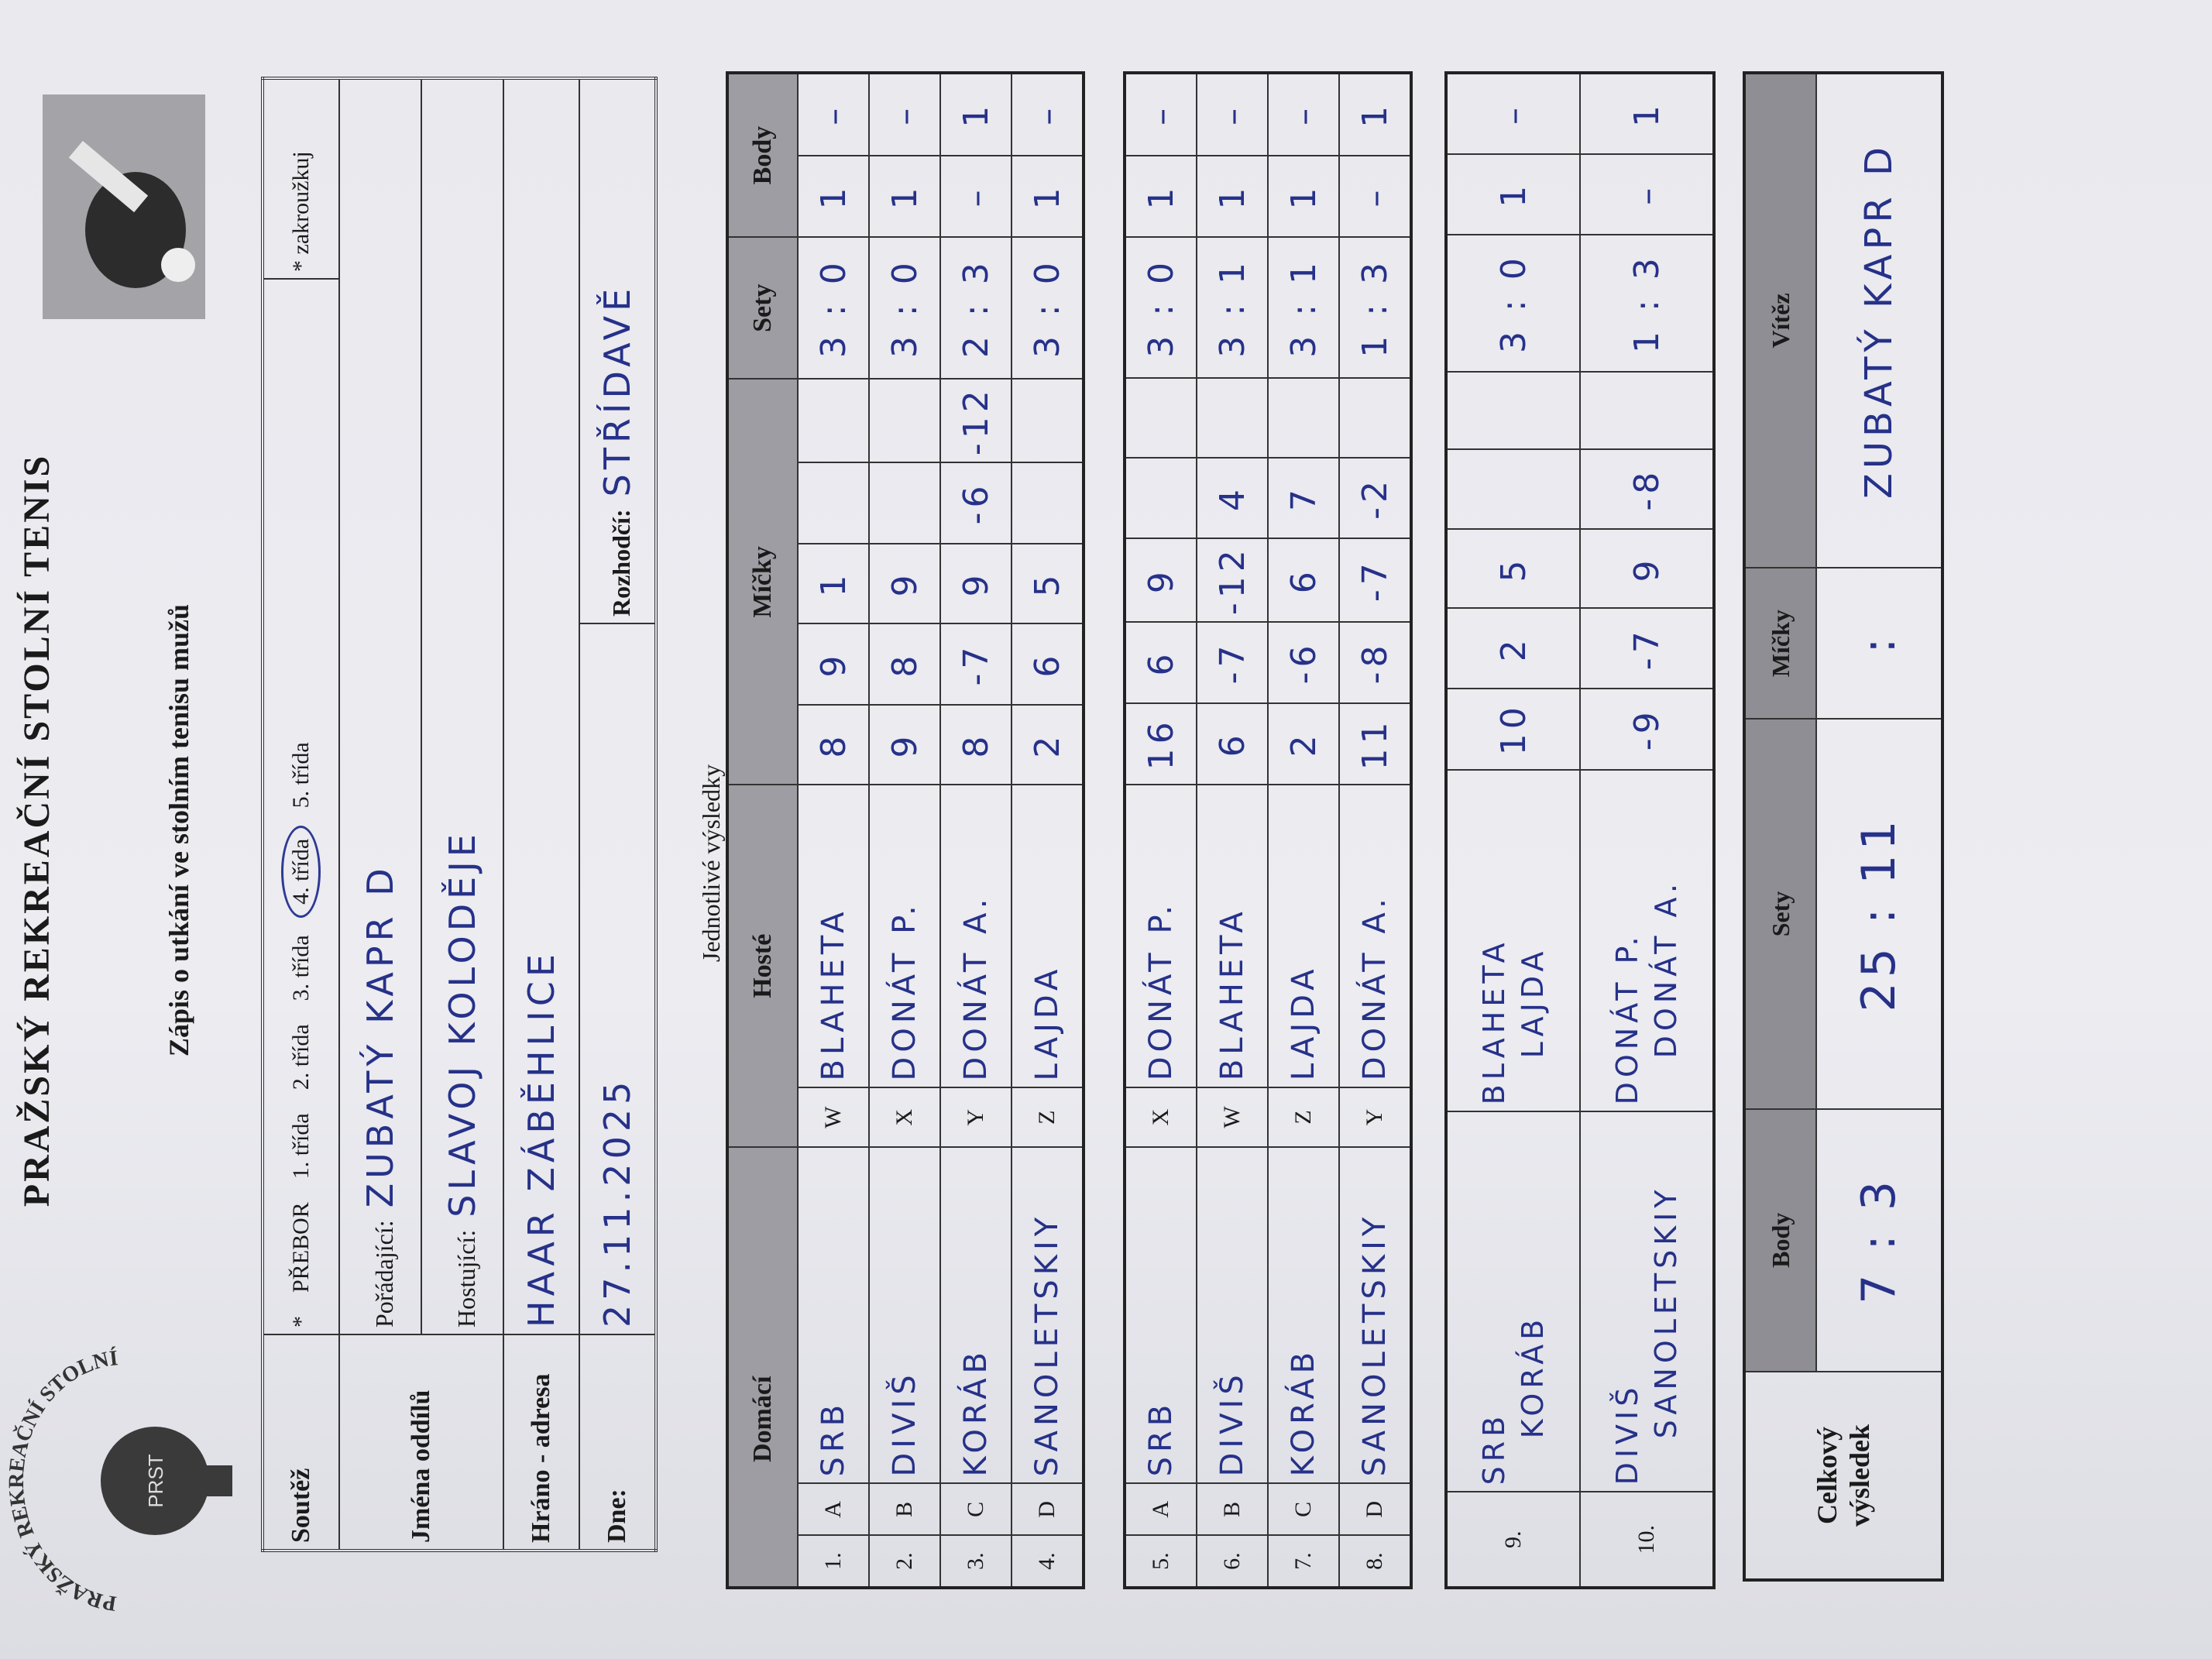  Describe the element at coordinates (1232, 1315) in the screenshot. I see `home-player: DIVIŠ` at that location.